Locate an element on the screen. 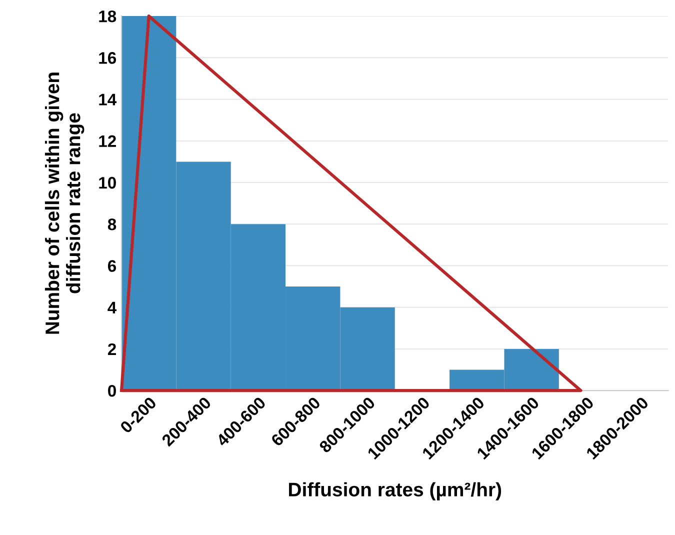  y-tick-label: 14 is located at coordinates (108, 100).